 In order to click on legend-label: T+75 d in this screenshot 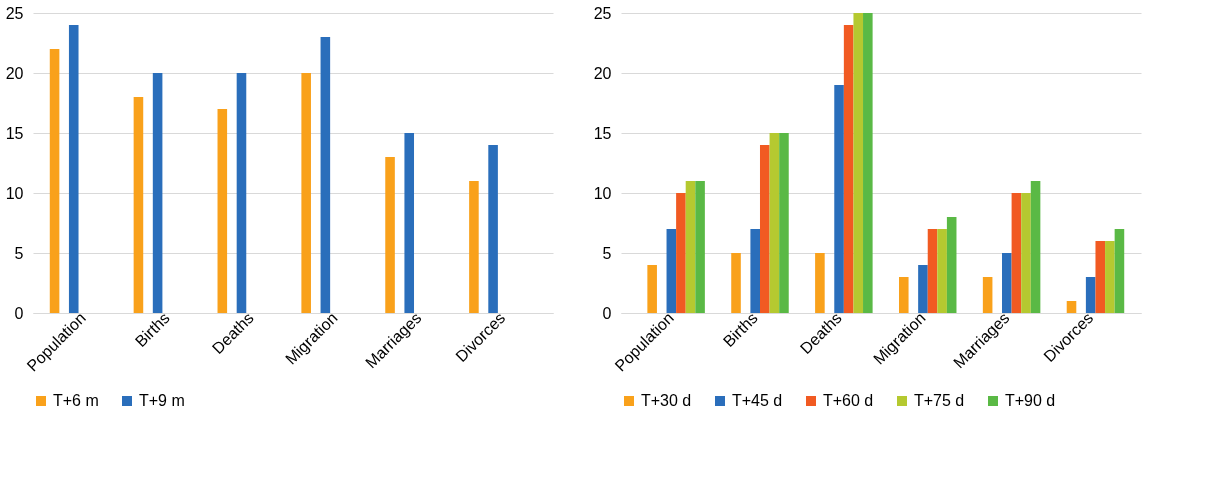, I will do `click(939, 400)`.